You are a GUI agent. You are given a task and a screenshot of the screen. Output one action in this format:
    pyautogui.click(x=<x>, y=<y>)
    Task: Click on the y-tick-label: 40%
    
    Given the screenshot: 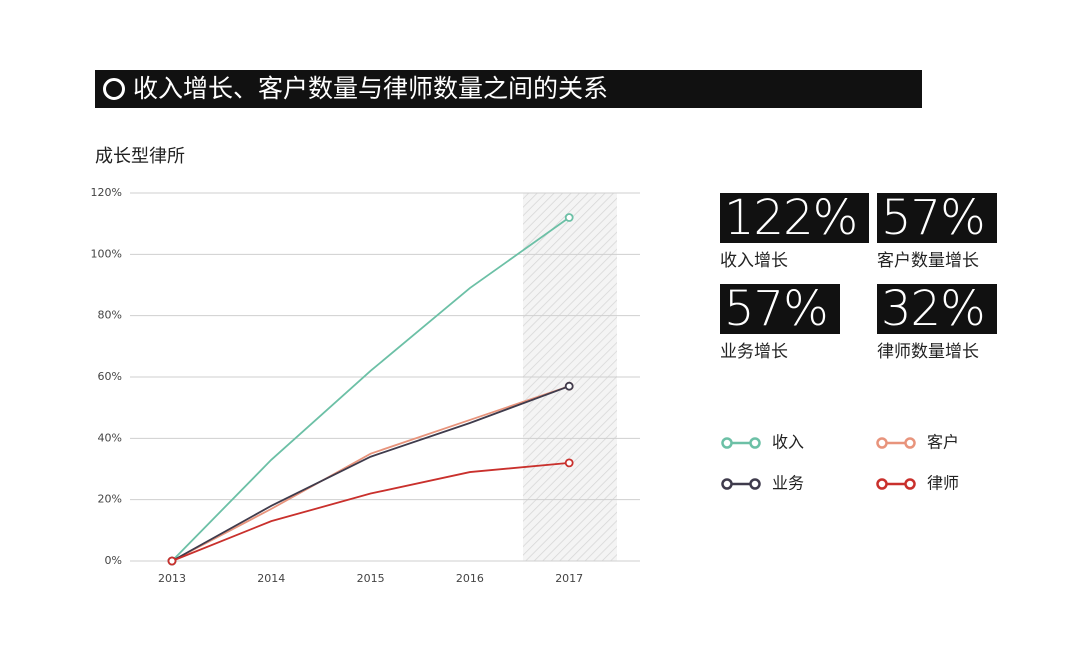 What is the action you would take?
    pyautogui.click(x=110, y=437)
    